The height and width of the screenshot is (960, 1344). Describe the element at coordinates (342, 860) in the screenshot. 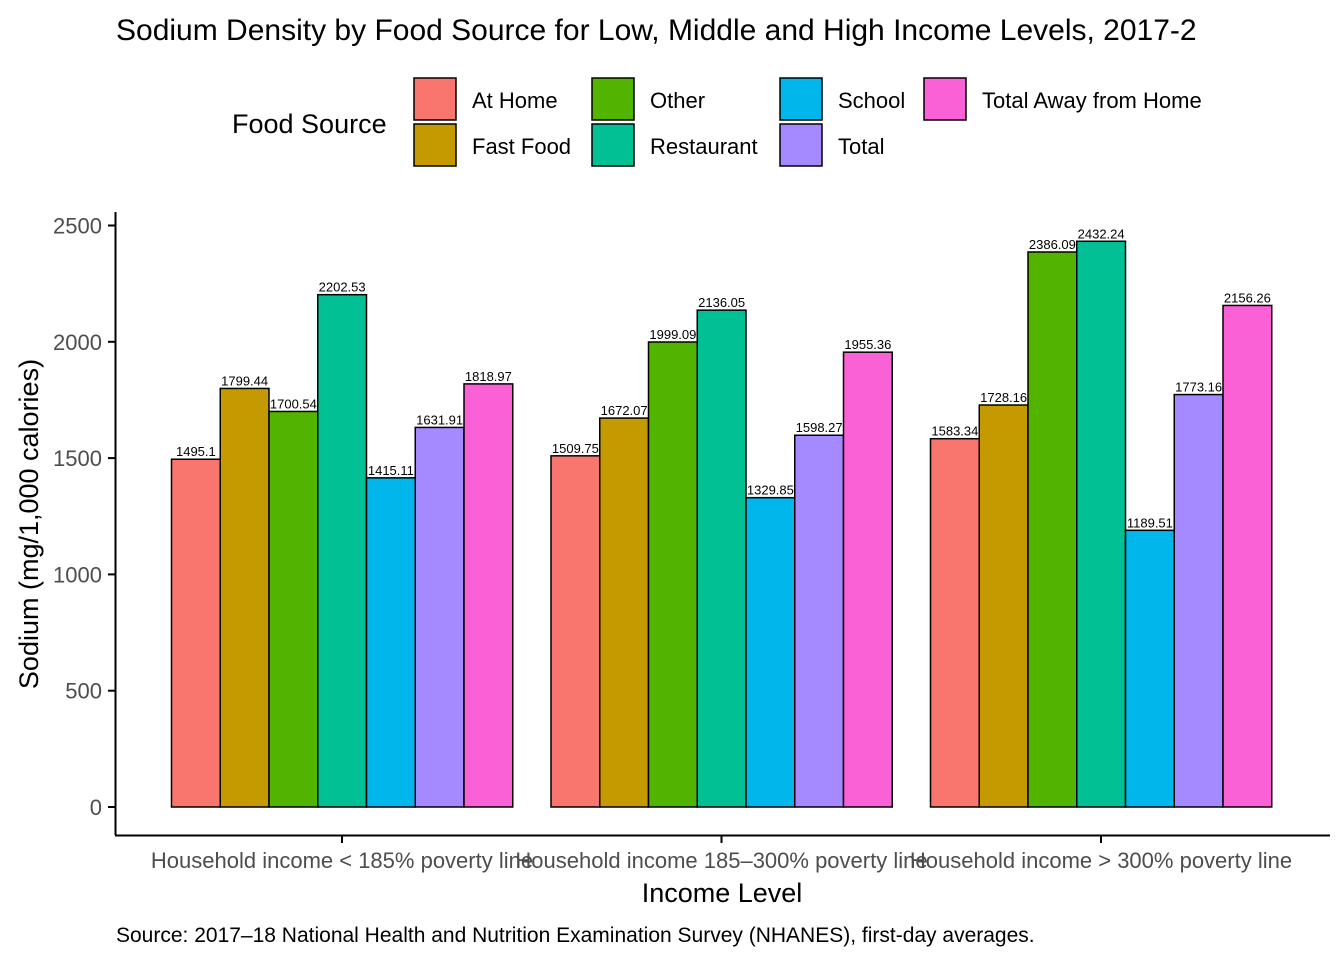

I see `x-tick-label: Household income < 185% poverty line` at that location.